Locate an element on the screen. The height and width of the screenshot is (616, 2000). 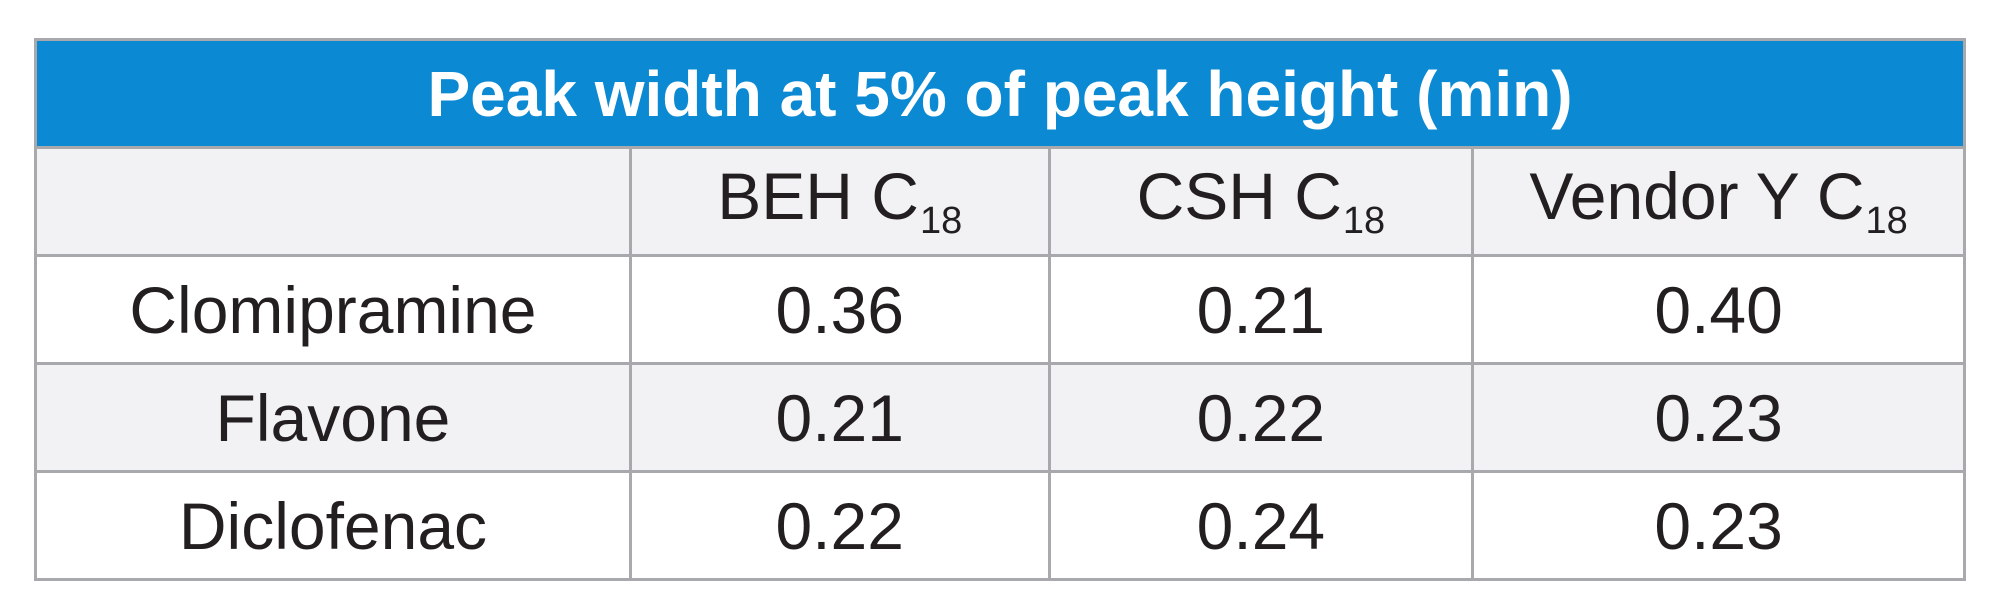
column-header-vendor-y-c18: Vendor Y C18 is located at coordinates (1718, 201).